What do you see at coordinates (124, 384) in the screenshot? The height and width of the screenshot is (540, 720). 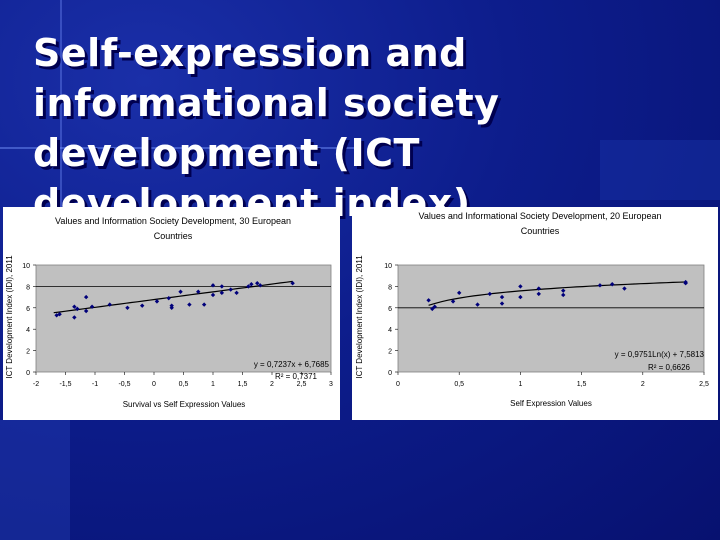 I see `x-tick-label: -0,5` at bounding box center [124, 384].